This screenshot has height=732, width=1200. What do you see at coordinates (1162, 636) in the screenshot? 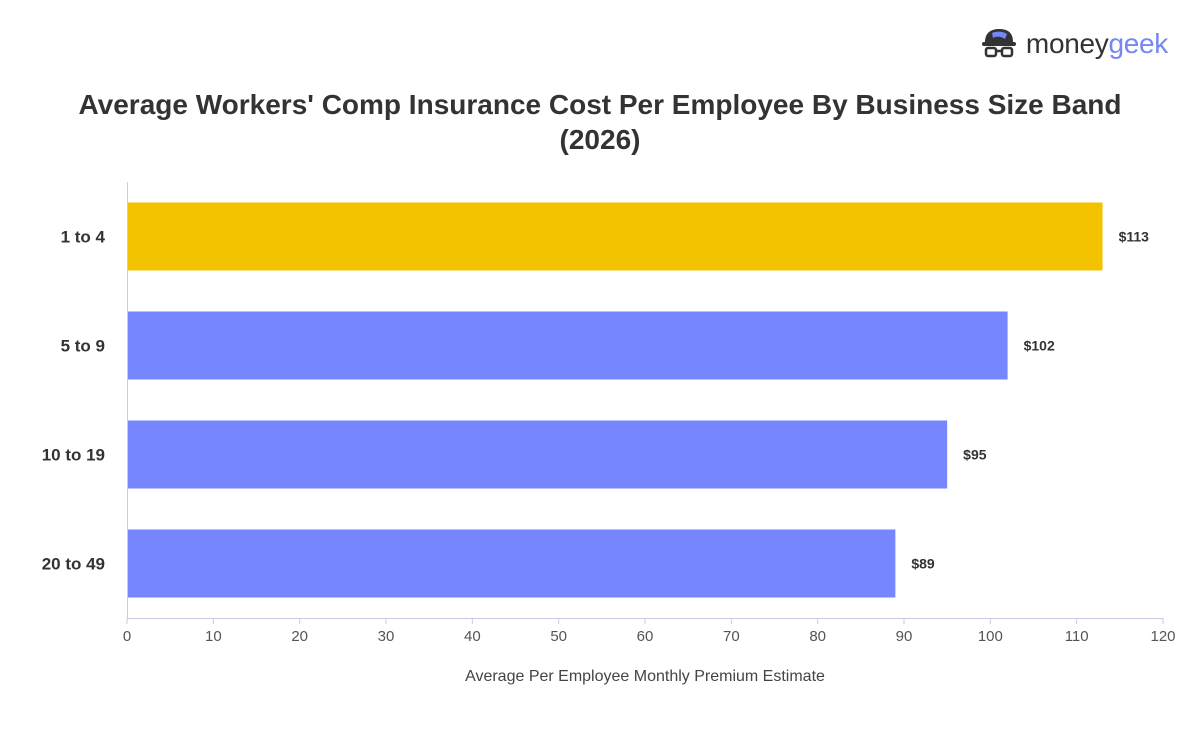
I see `x-tick-label: 120` at bounding box center [1162, 636].